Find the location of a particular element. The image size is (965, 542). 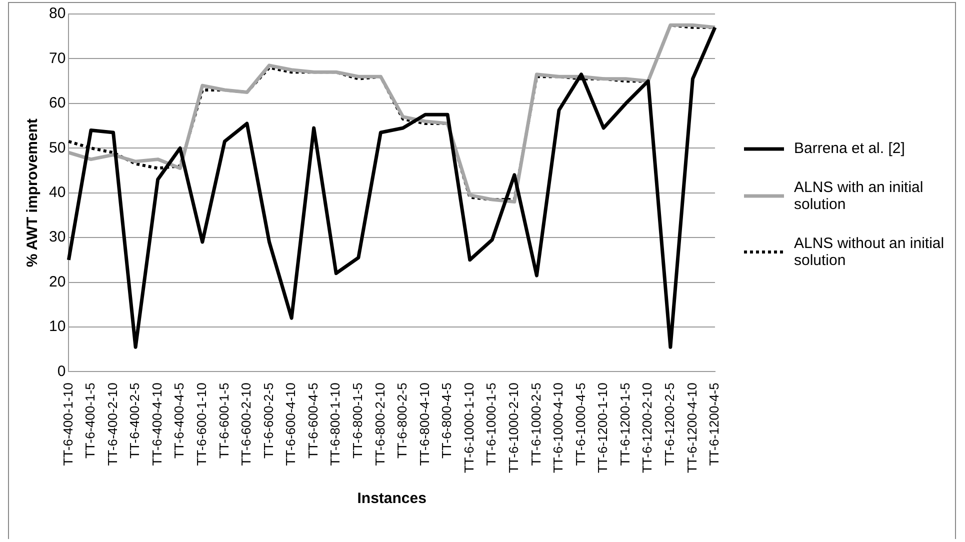

y-tick-label: 60 is located at coordinates (57, 103).